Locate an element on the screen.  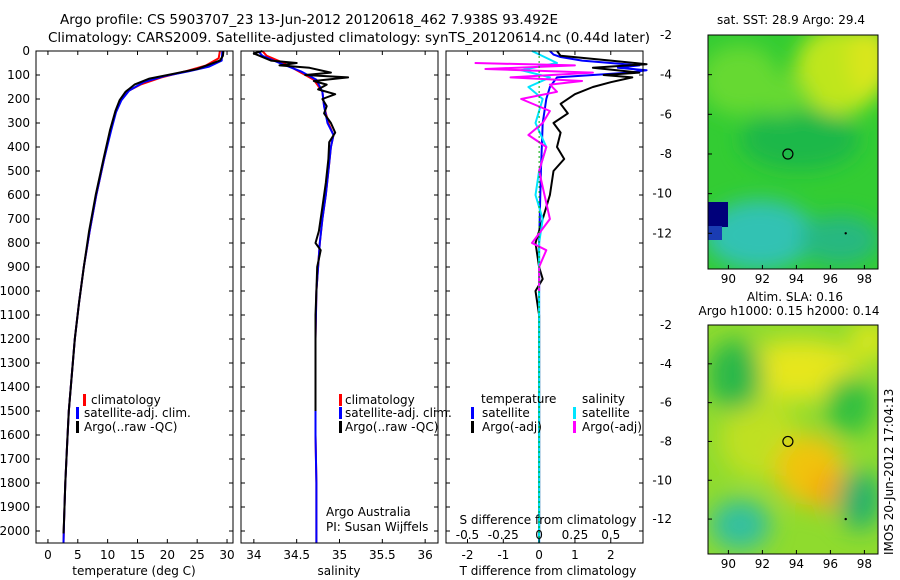
legend-title-salinity: salinity is located at coordinates (603, 399).